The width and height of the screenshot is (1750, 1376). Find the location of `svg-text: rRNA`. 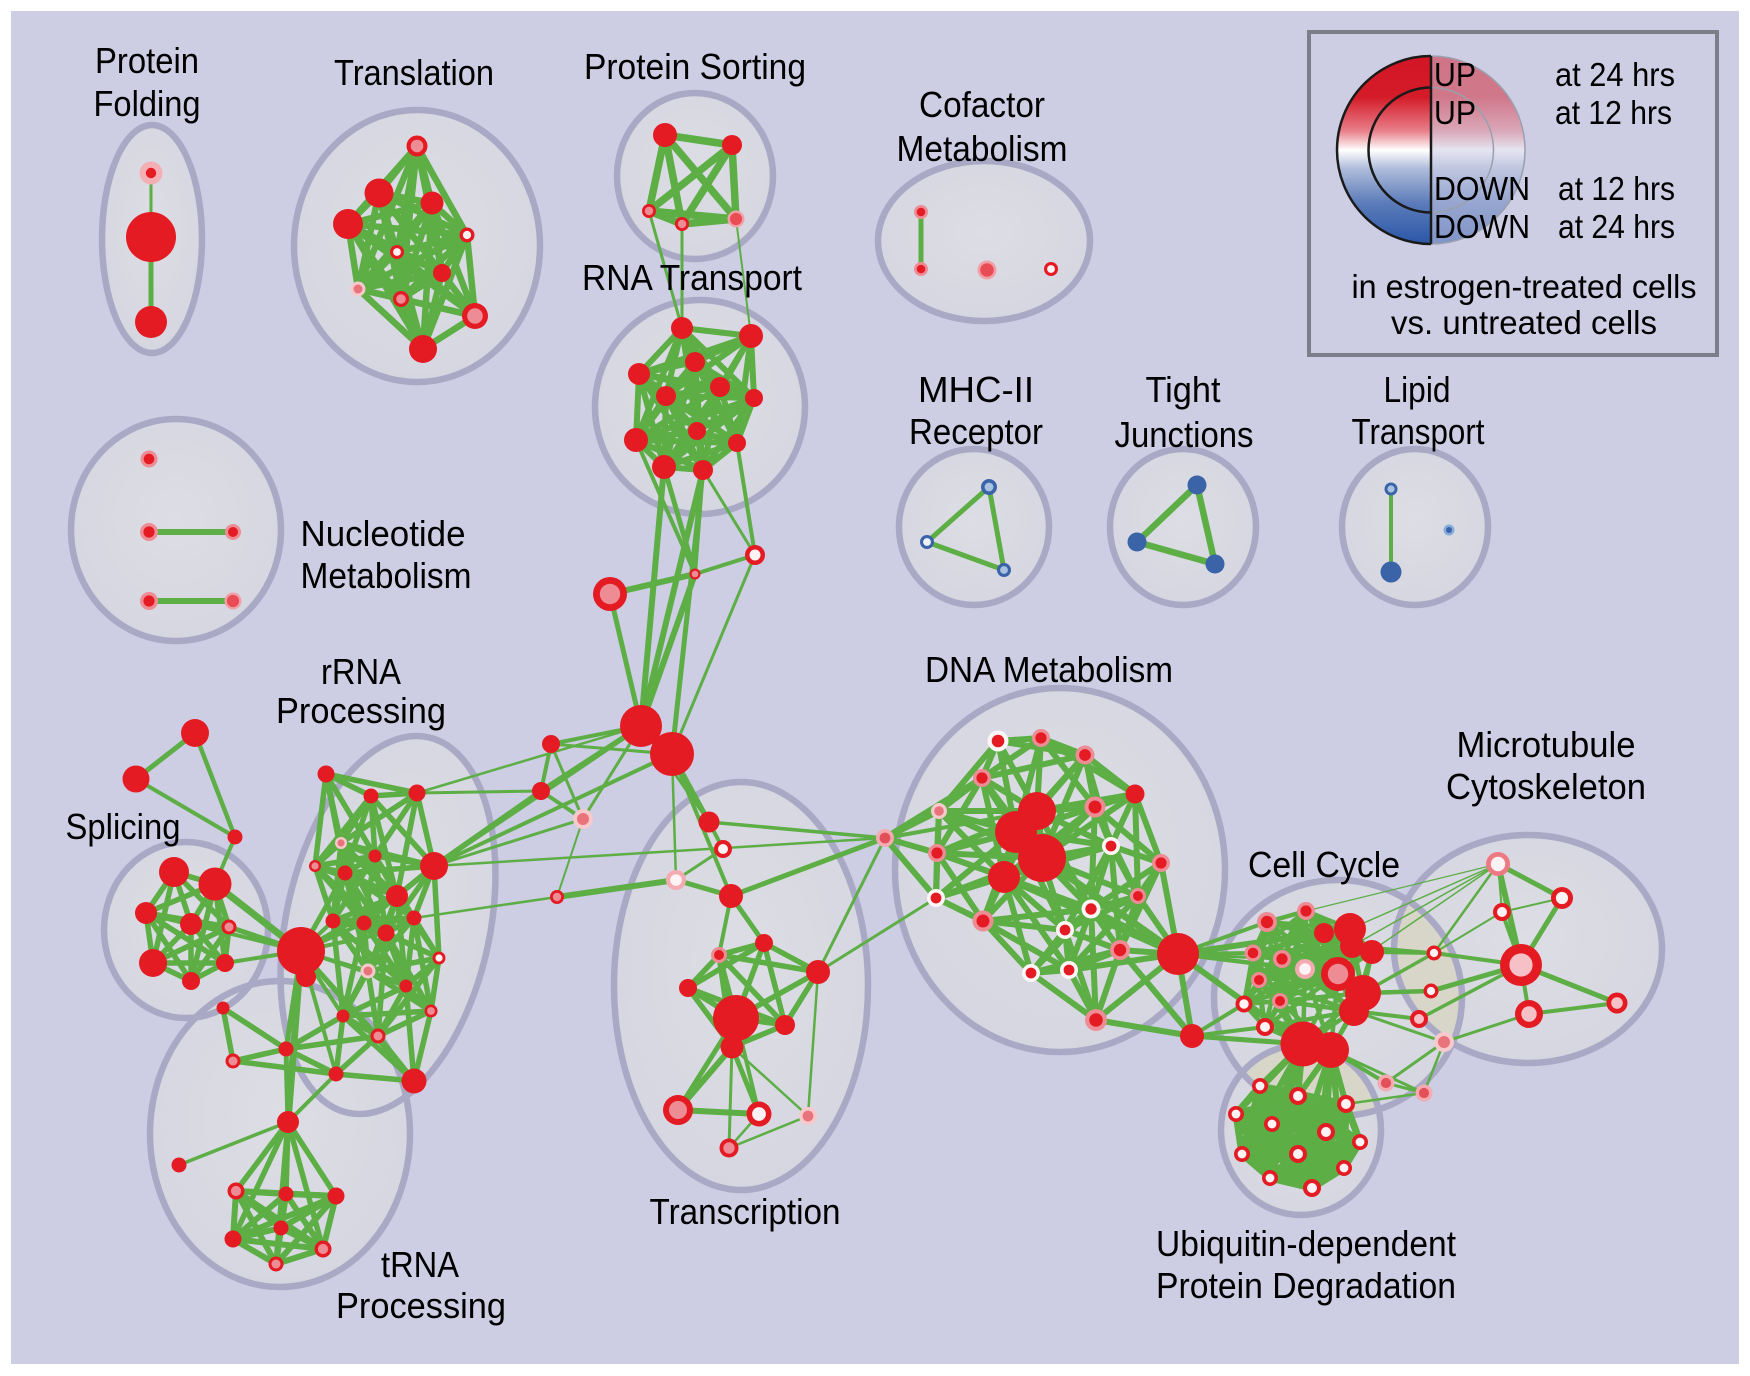

svg-text: rRNA is located at coordinates (361, 671).